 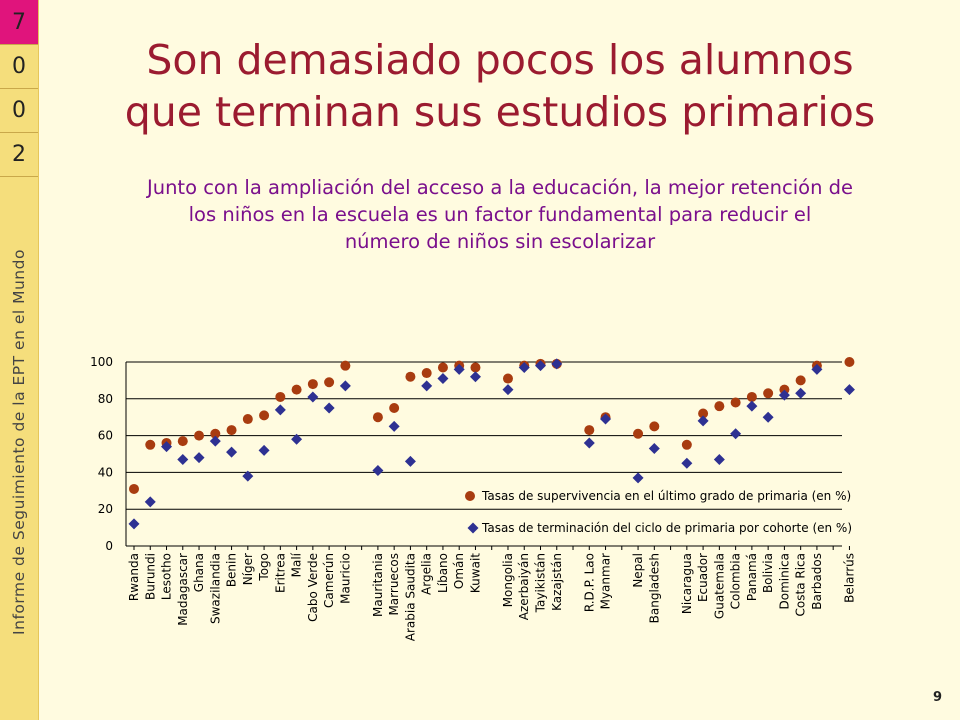 I want to click on x-tick-label: Marruecos, so click(x=394, y=584).